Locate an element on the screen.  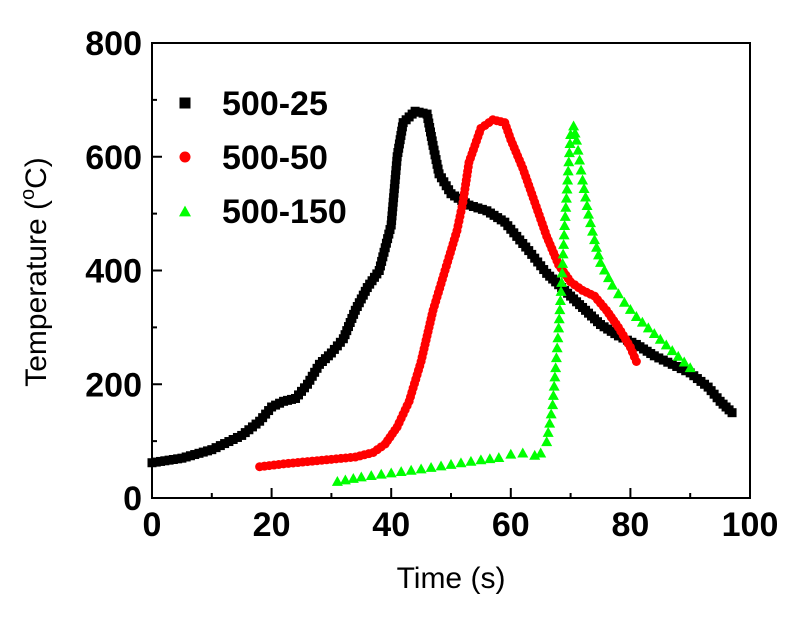
x-tick-label: 20 is located at coordinates (272, 525).